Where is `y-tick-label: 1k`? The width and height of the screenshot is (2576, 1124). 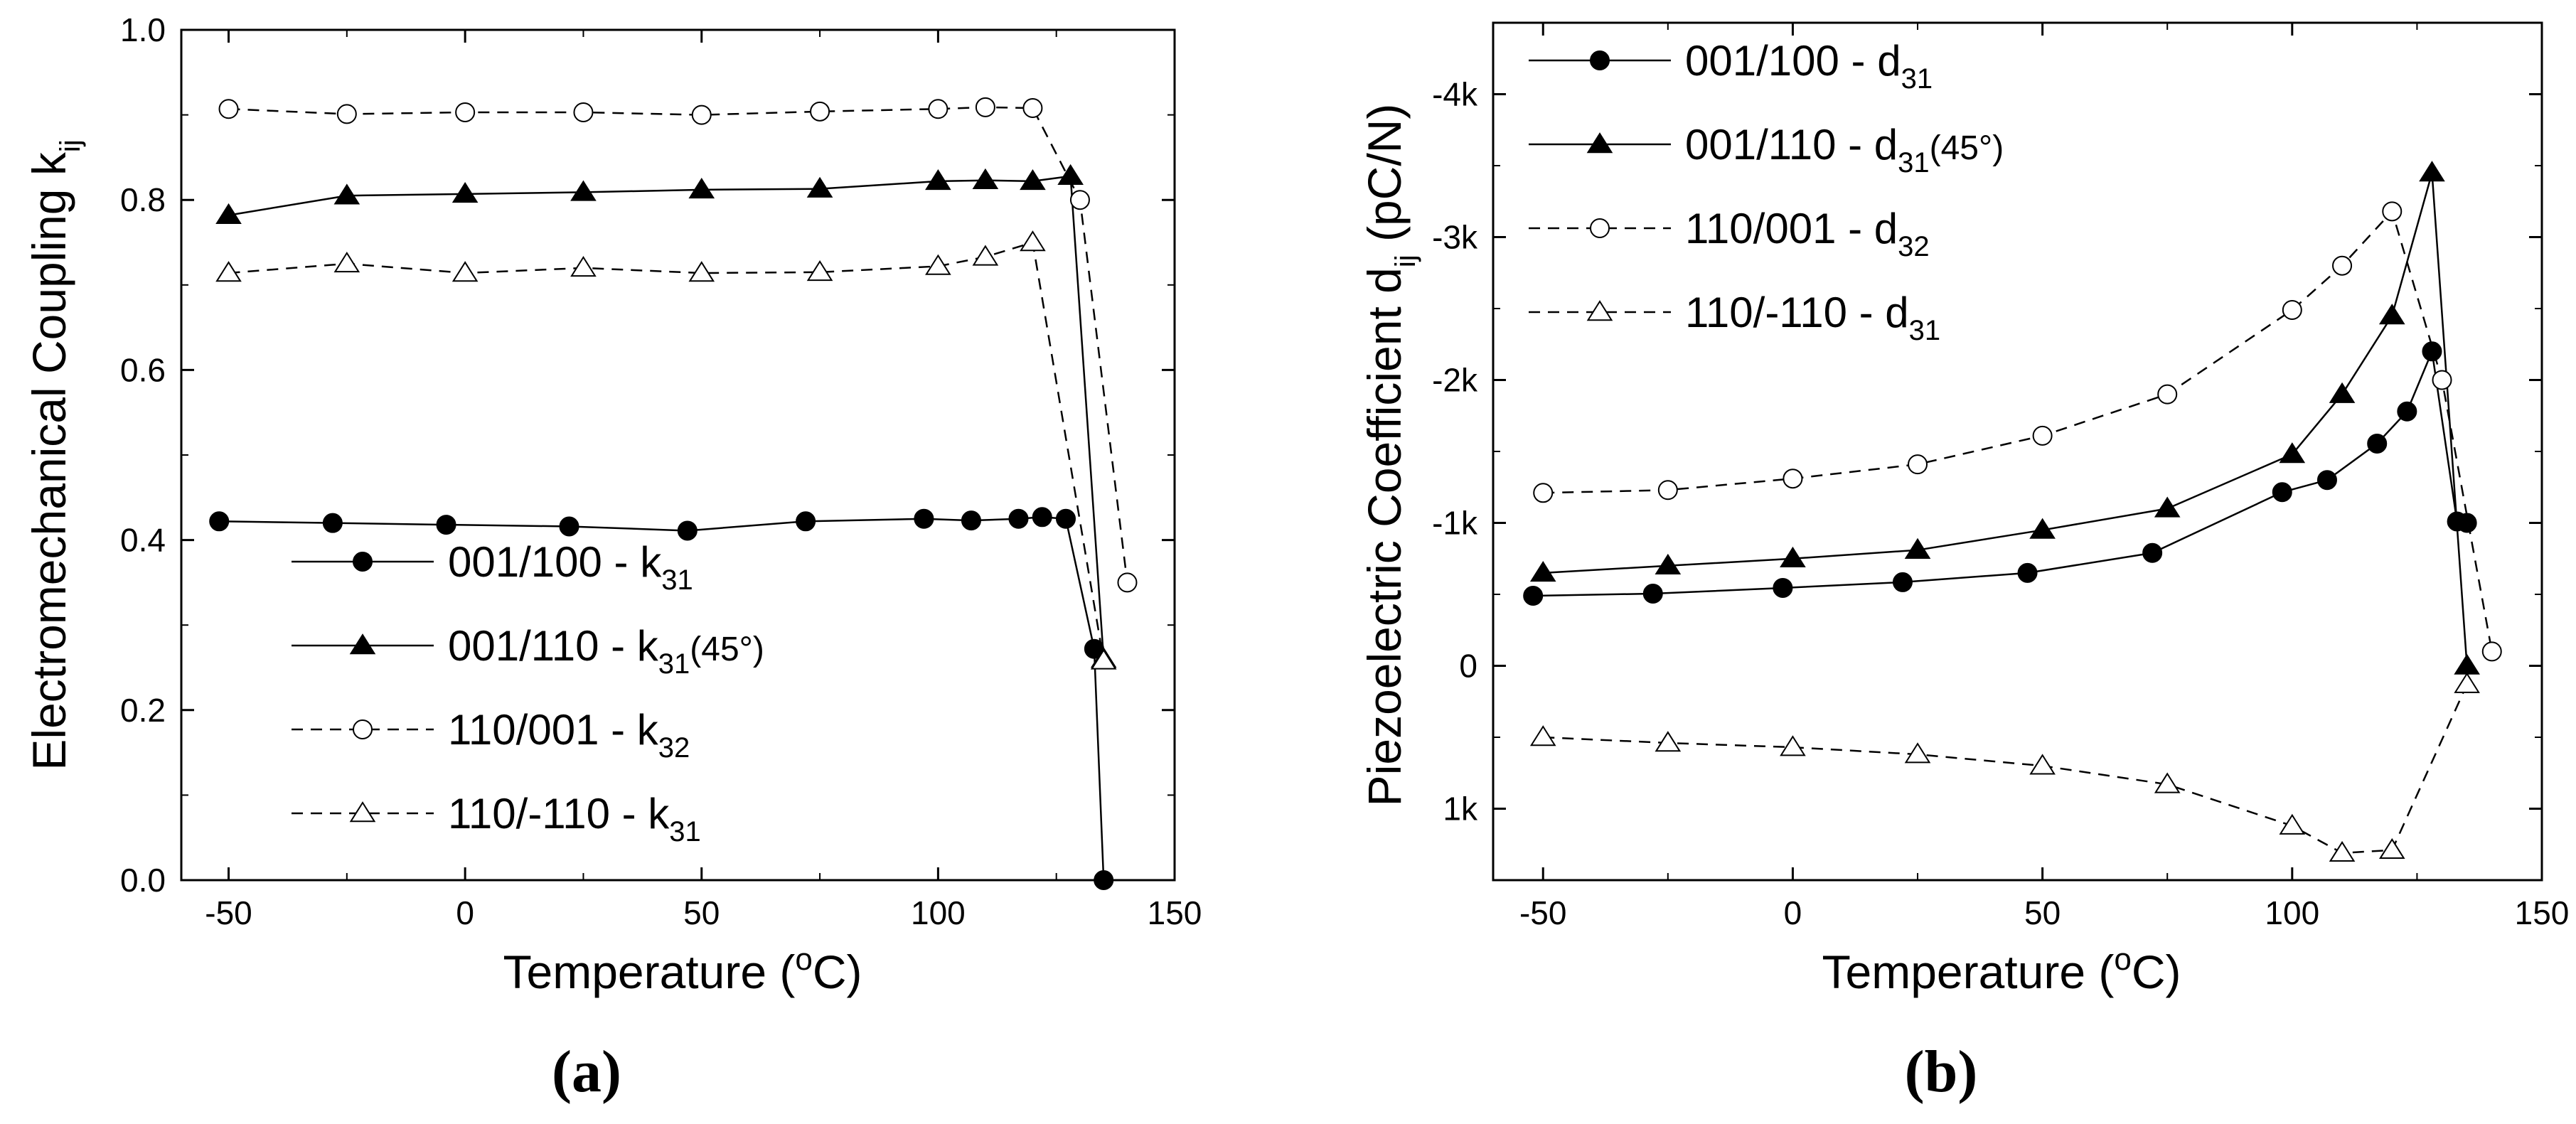 y-tick-label: 1k is located at coordinates (1461, 809).